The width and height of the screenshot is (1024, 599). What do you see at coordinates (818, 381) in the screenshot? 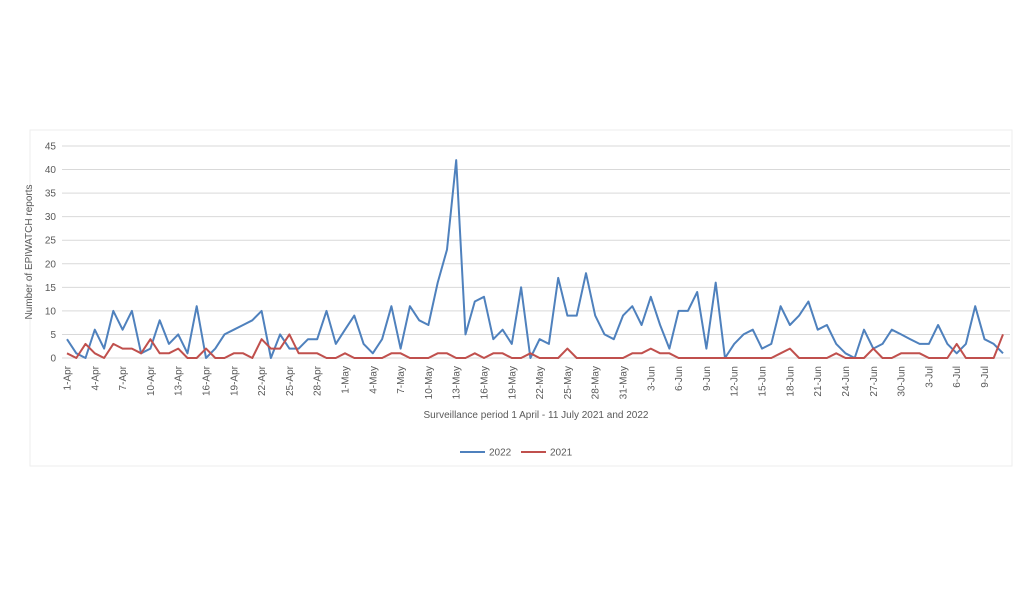
I see `x-tick-label: 21-Jun` at bounding box center [818, 381].